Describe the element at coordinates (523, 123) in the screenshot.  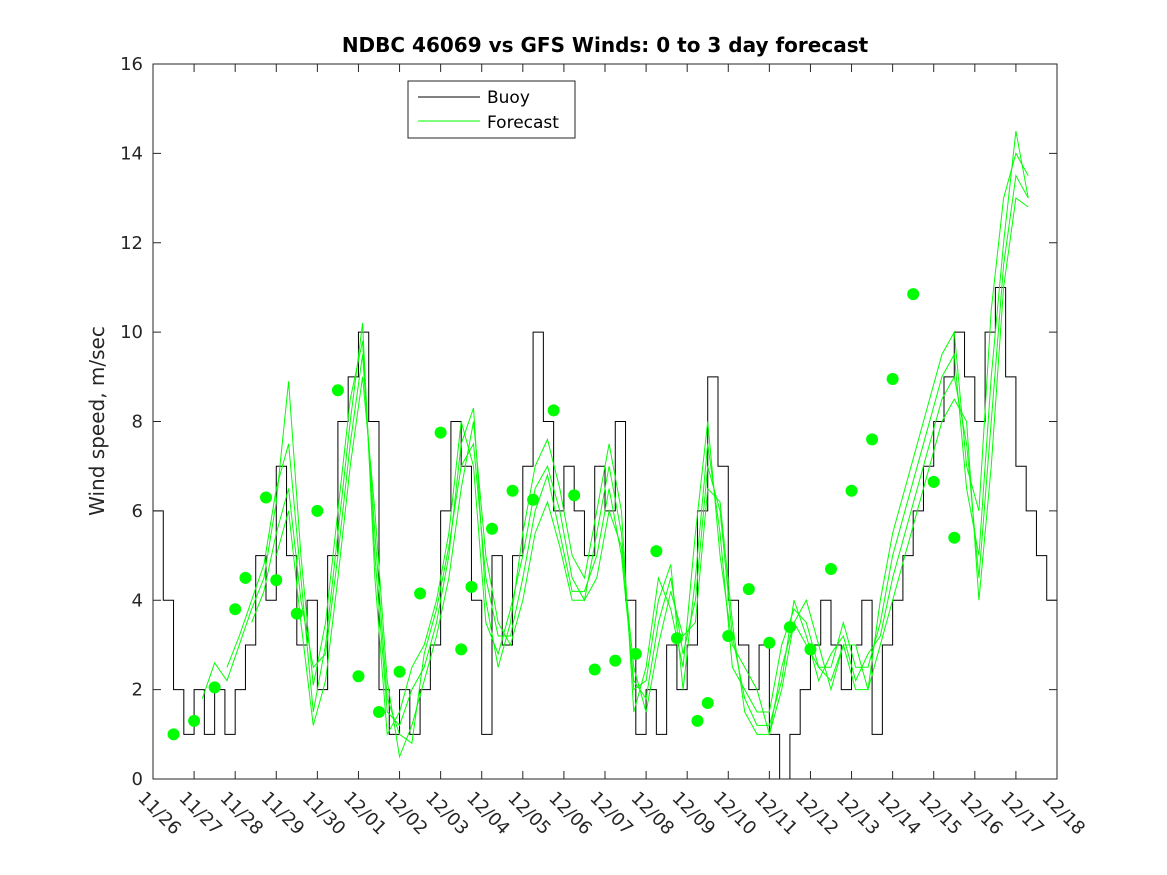
I see `legend-label-forecast: Forecast` at that location.